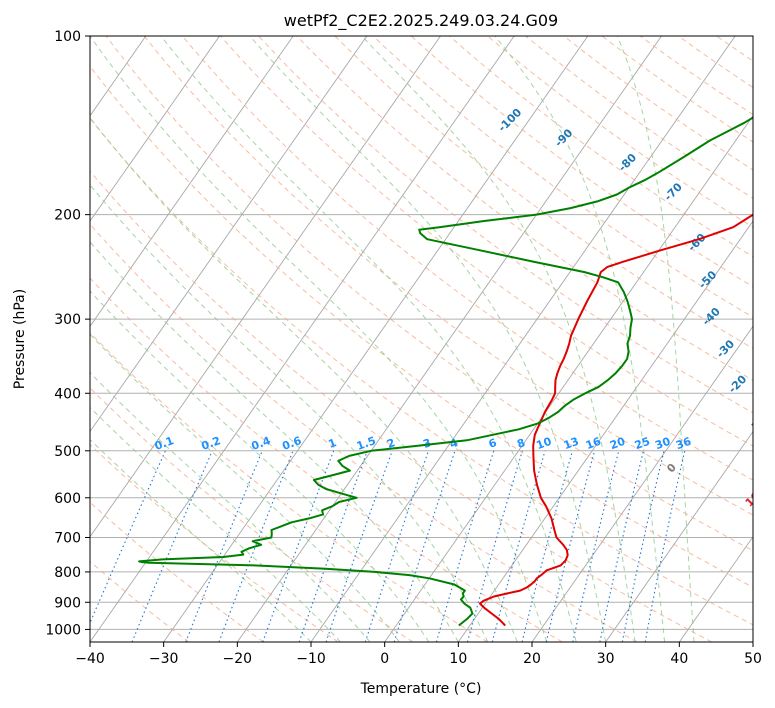 The image size is (775, 708). I want to click on dry-adiabat-label: 20, so click(765, 535).